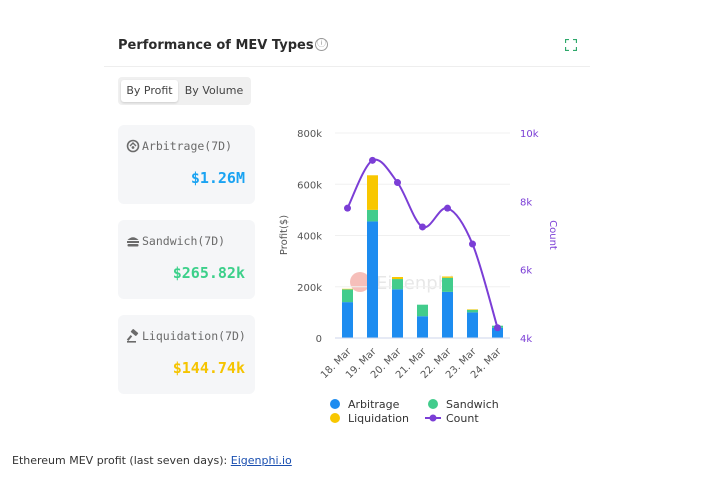 This screenshot has height=479, width=704. I want to click on legend-symbol-count-dot, so click(433, 418).